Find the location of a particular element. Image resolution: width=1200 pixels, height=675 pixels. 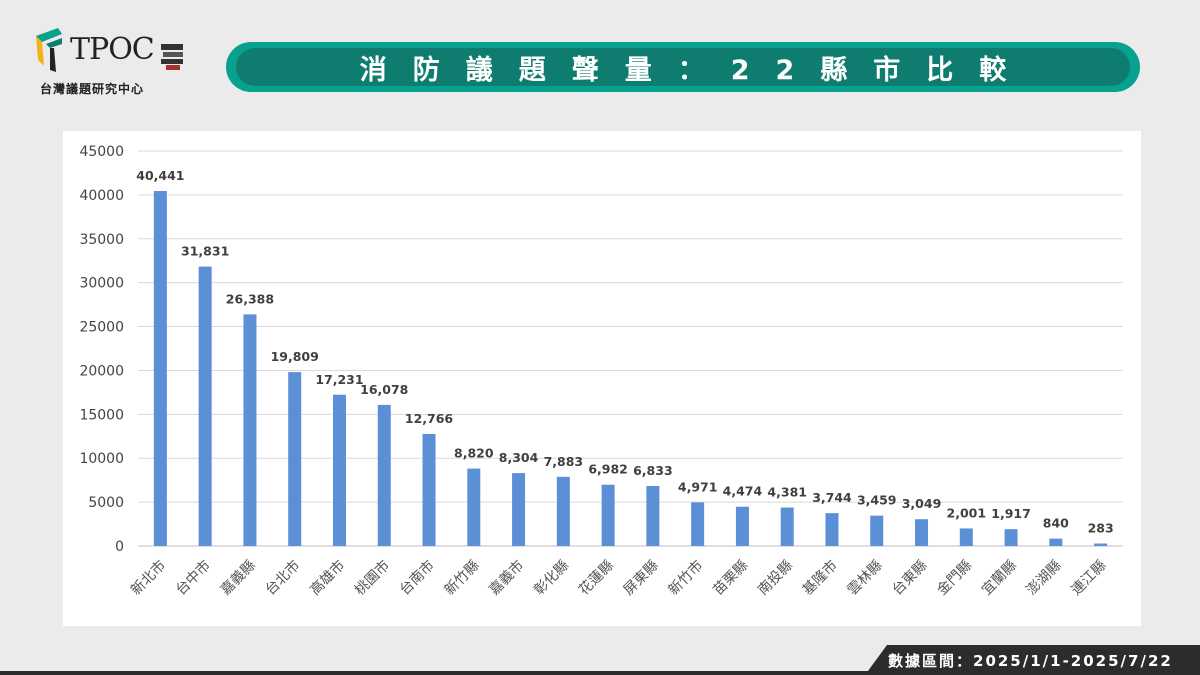

data-label: 40,441 is located at coordinates (160, 175).